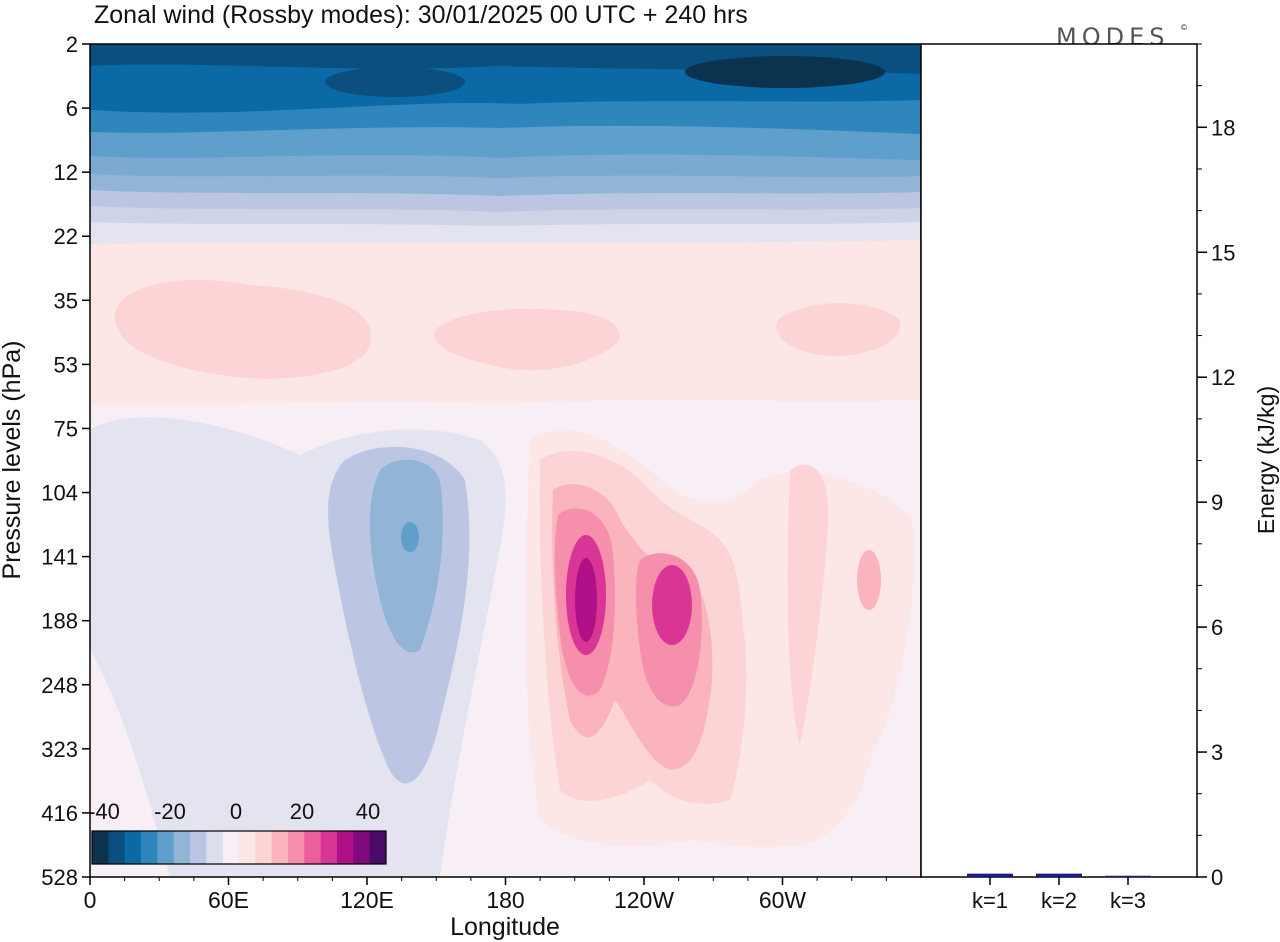  I want to click on y-tick-label: 104, so click(59, 493).